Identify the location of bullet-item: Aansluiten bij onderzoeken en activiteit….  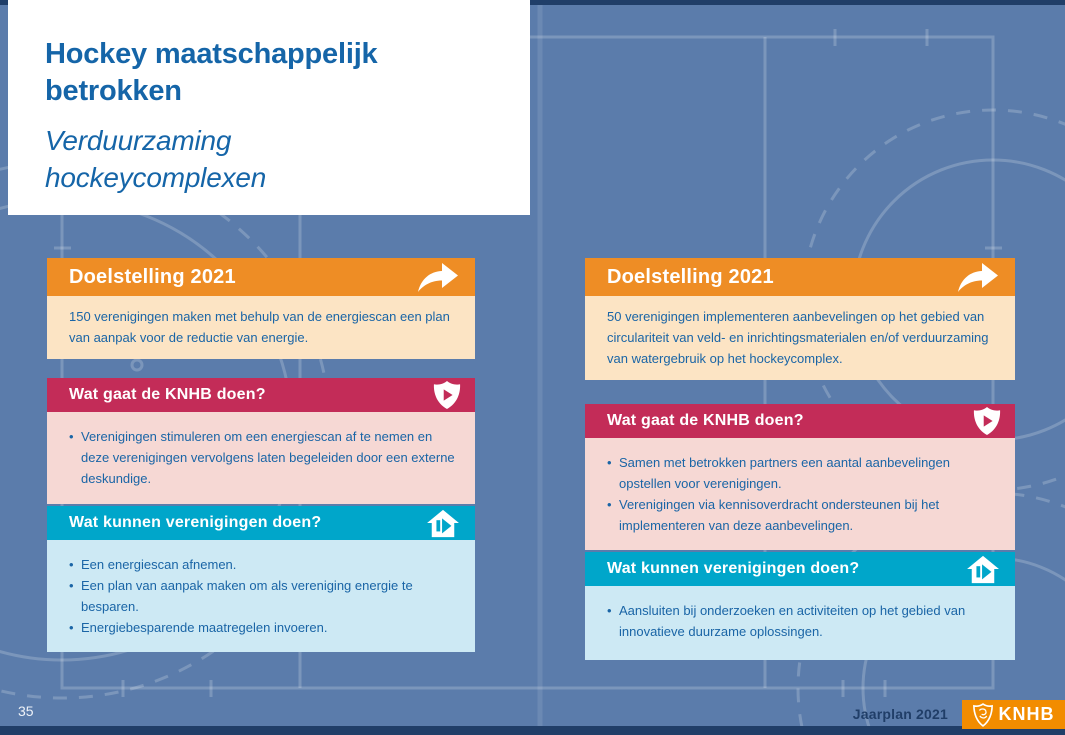
(801, 621).